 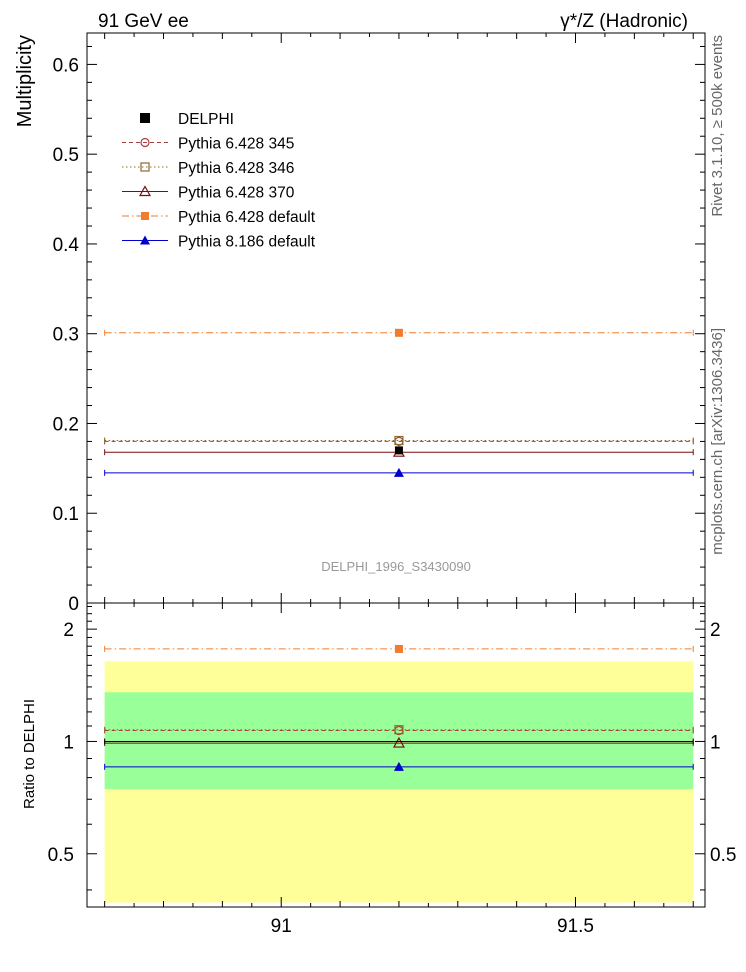 What do you see at coordinates (29, 754) in the screenshot?
I see `y-axis-label-ratio: Ratio to DELPHI` at bounding box center [29, 754].